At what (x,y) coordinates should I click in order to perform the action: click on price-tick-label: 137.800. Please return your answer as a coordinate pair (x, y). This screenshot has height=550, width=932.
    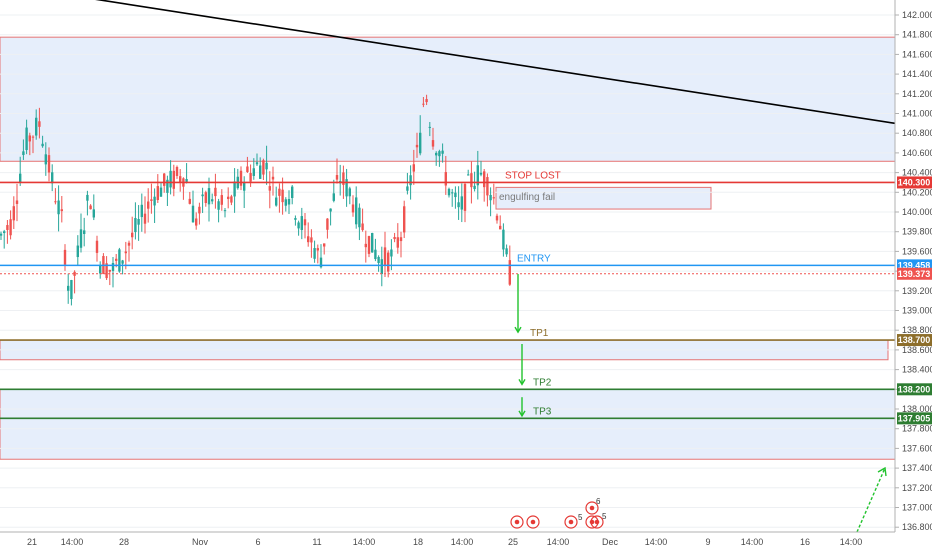
    Looking at the image, I should click on (917, 429).